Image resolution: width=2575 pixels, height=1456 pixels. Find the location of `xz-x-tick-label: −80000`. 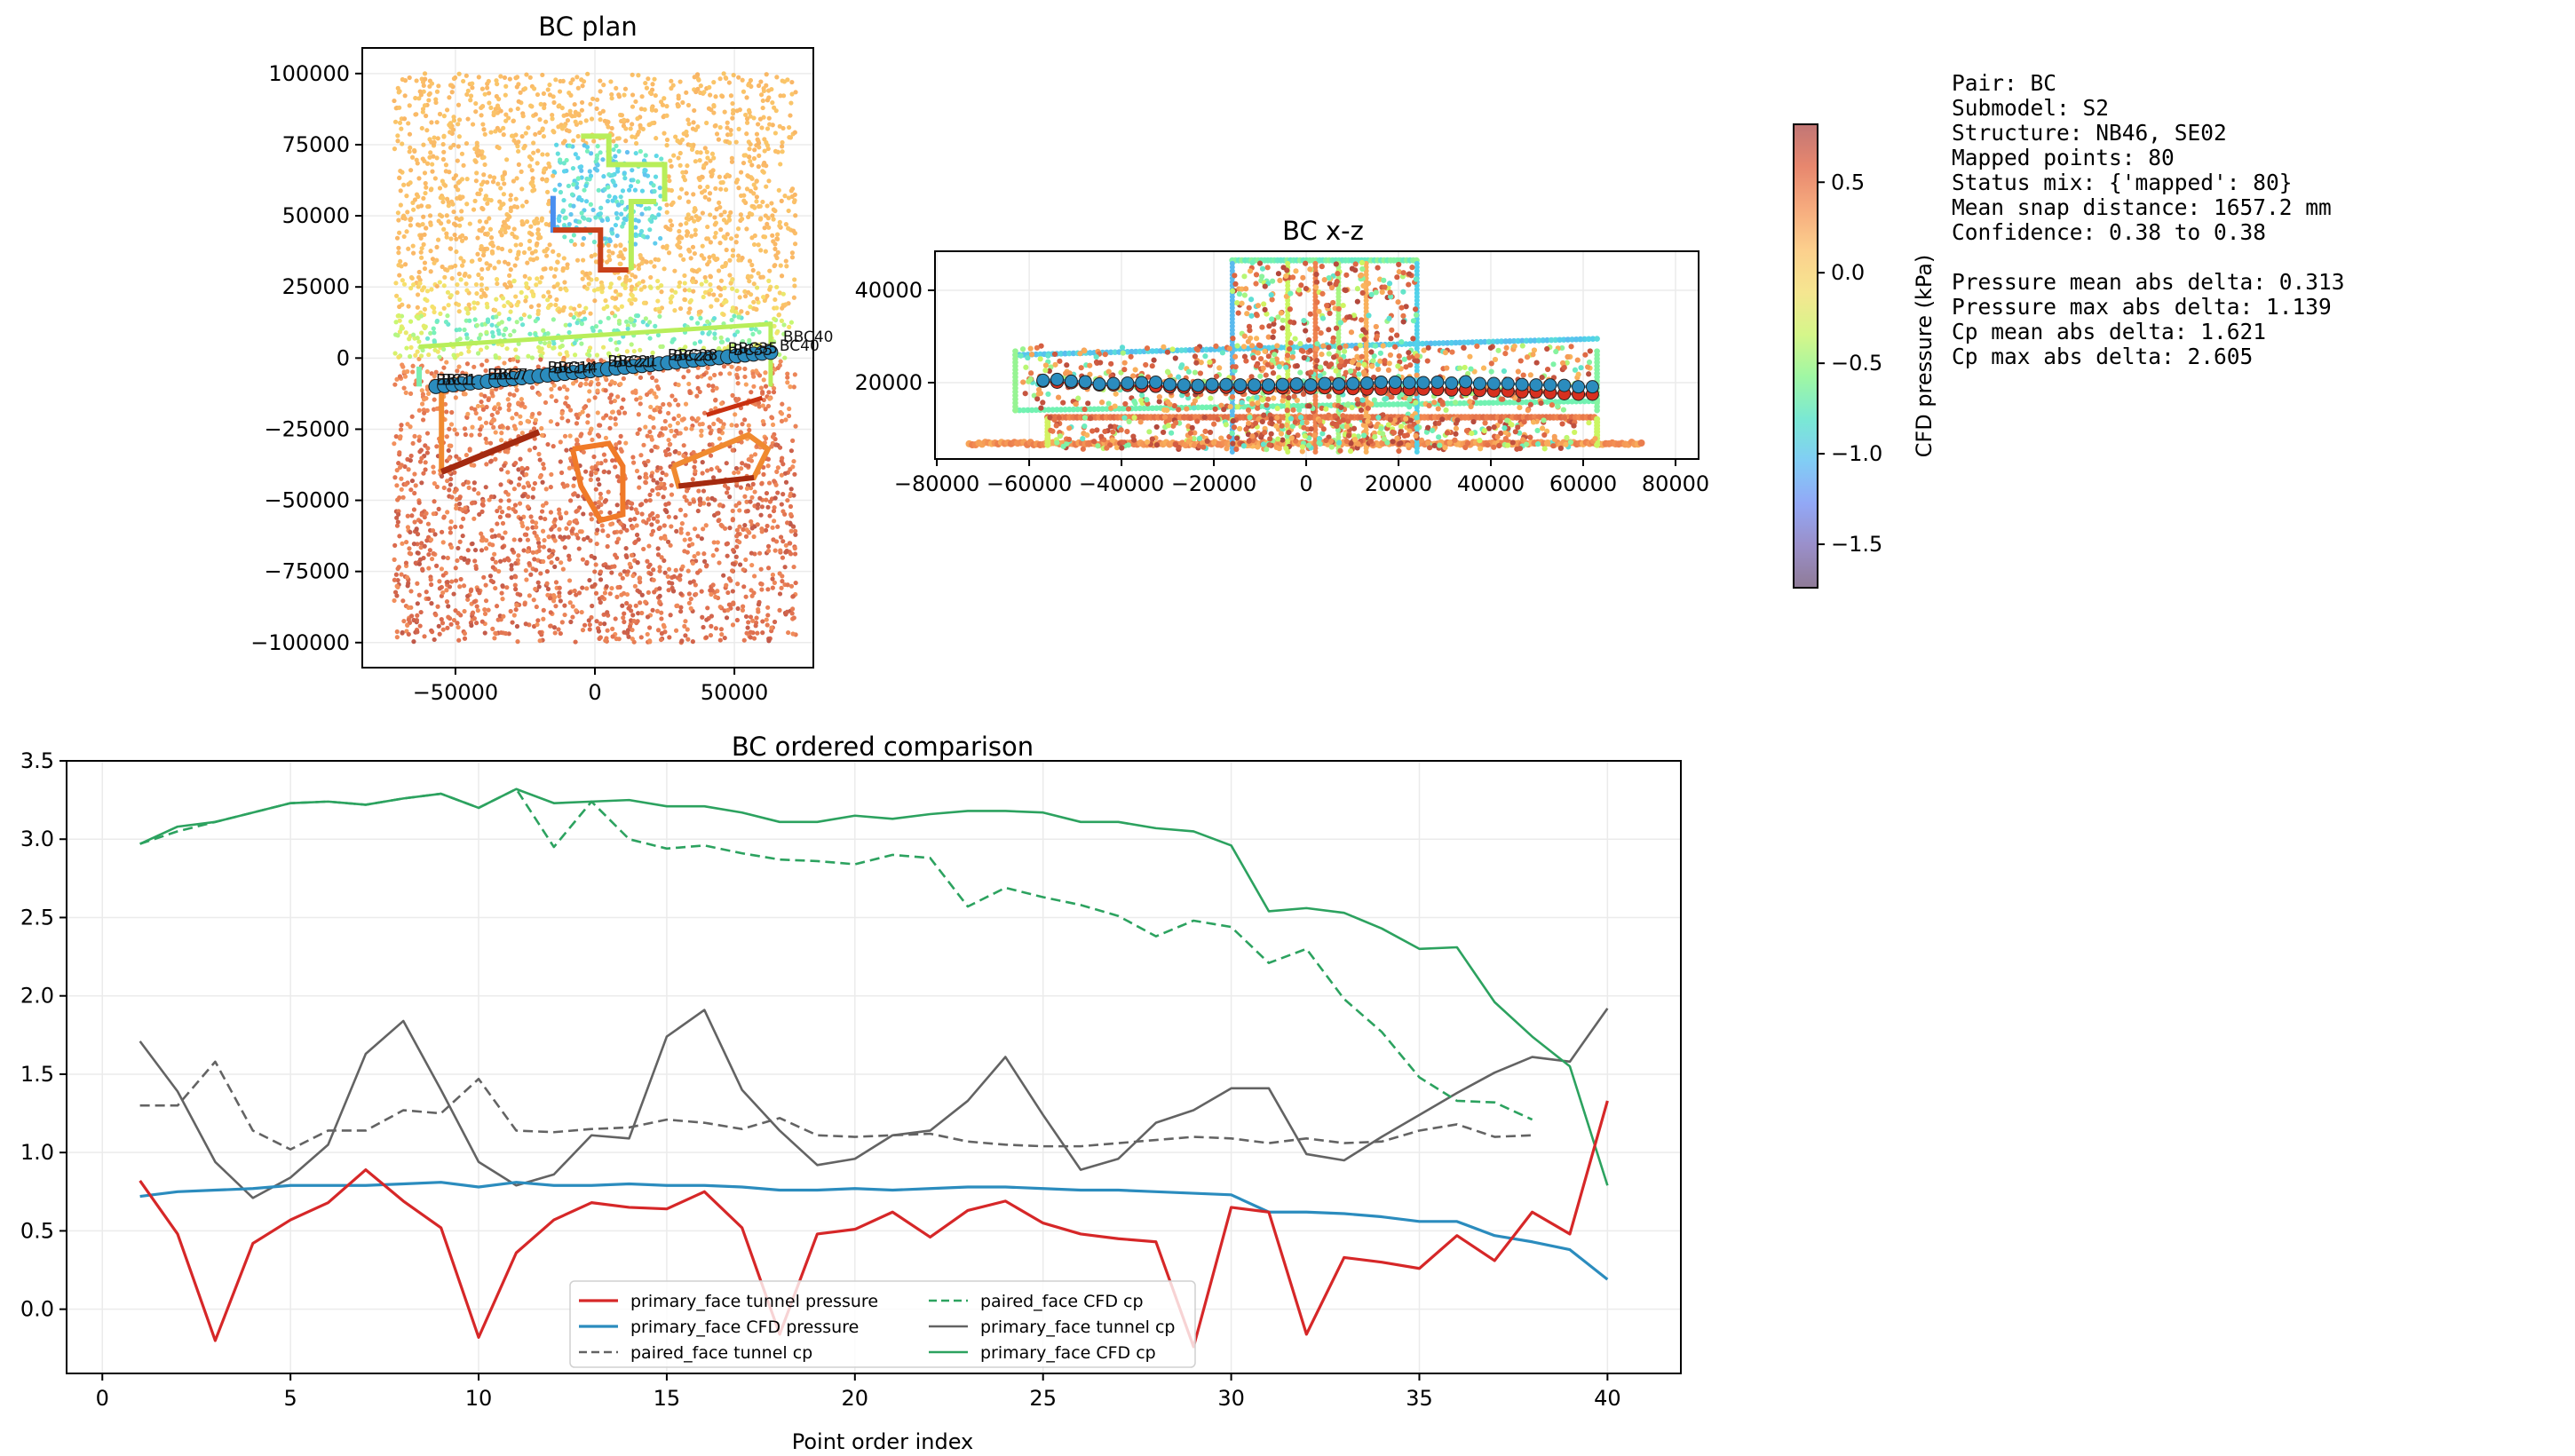

xz-x-tick-label: −80000 is located at coordinates (937, 483).